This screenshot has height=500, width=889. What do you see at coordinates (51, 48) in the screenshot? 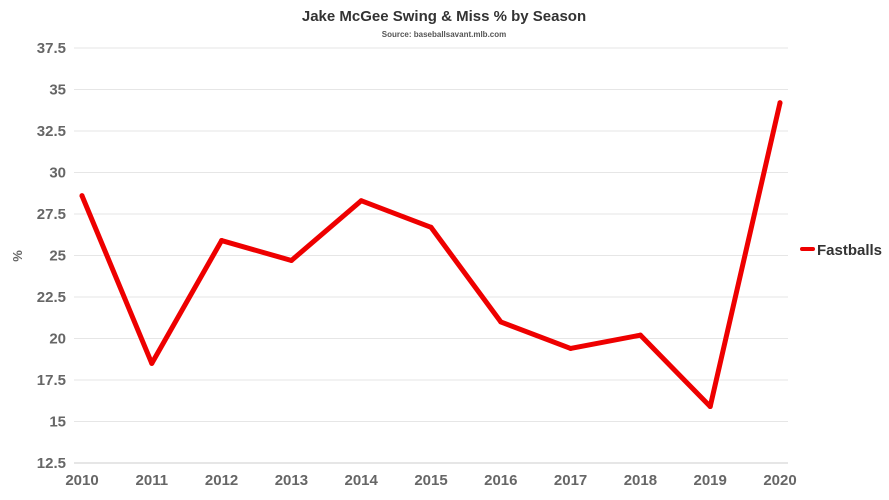
I see `y-tick-label: 37.5` at bounding box center [51, 48].